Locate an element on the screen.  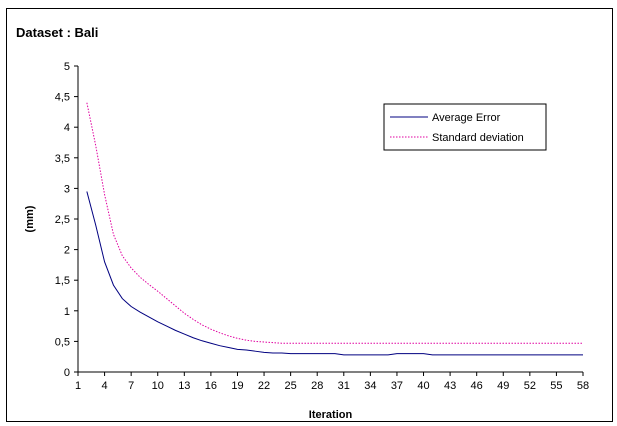
x-tick-label: 28 is located at coordinates (317, 386).